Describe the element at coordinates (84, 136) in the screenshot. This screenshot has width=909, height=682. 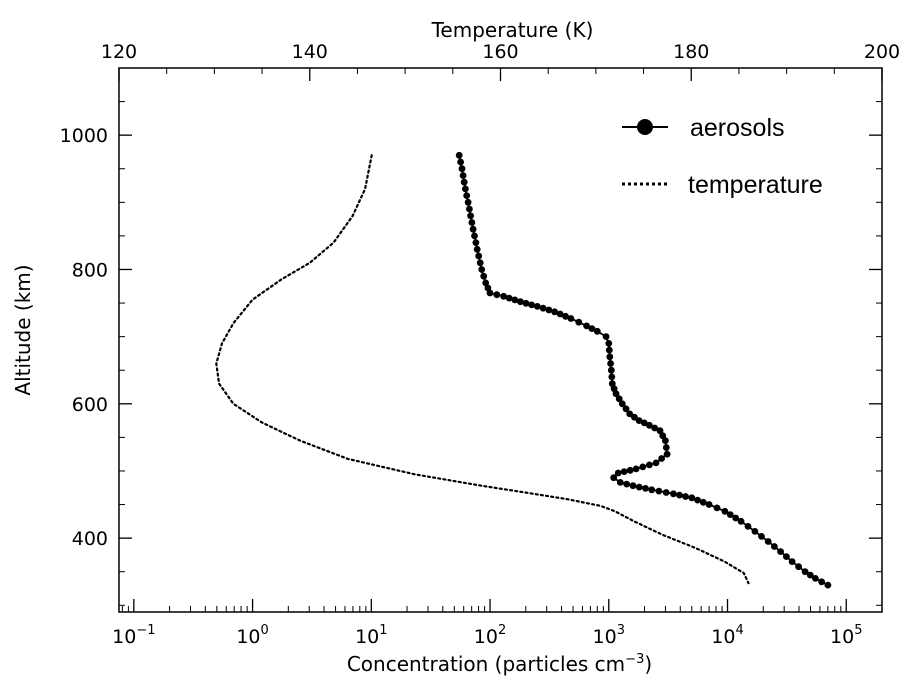
I see `y-tick-label: 1000` at that location.